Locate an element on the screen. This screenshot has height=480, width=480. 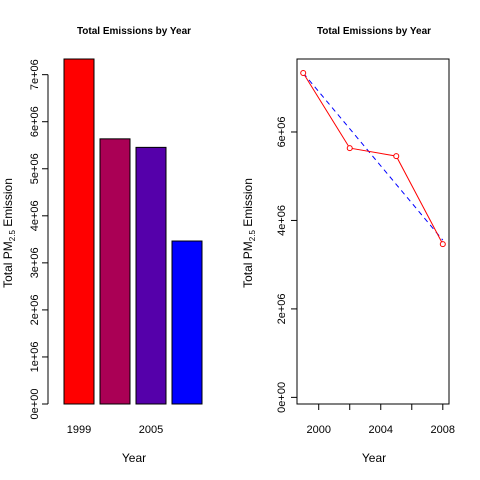
series-line is located at coordinates (373, 158).